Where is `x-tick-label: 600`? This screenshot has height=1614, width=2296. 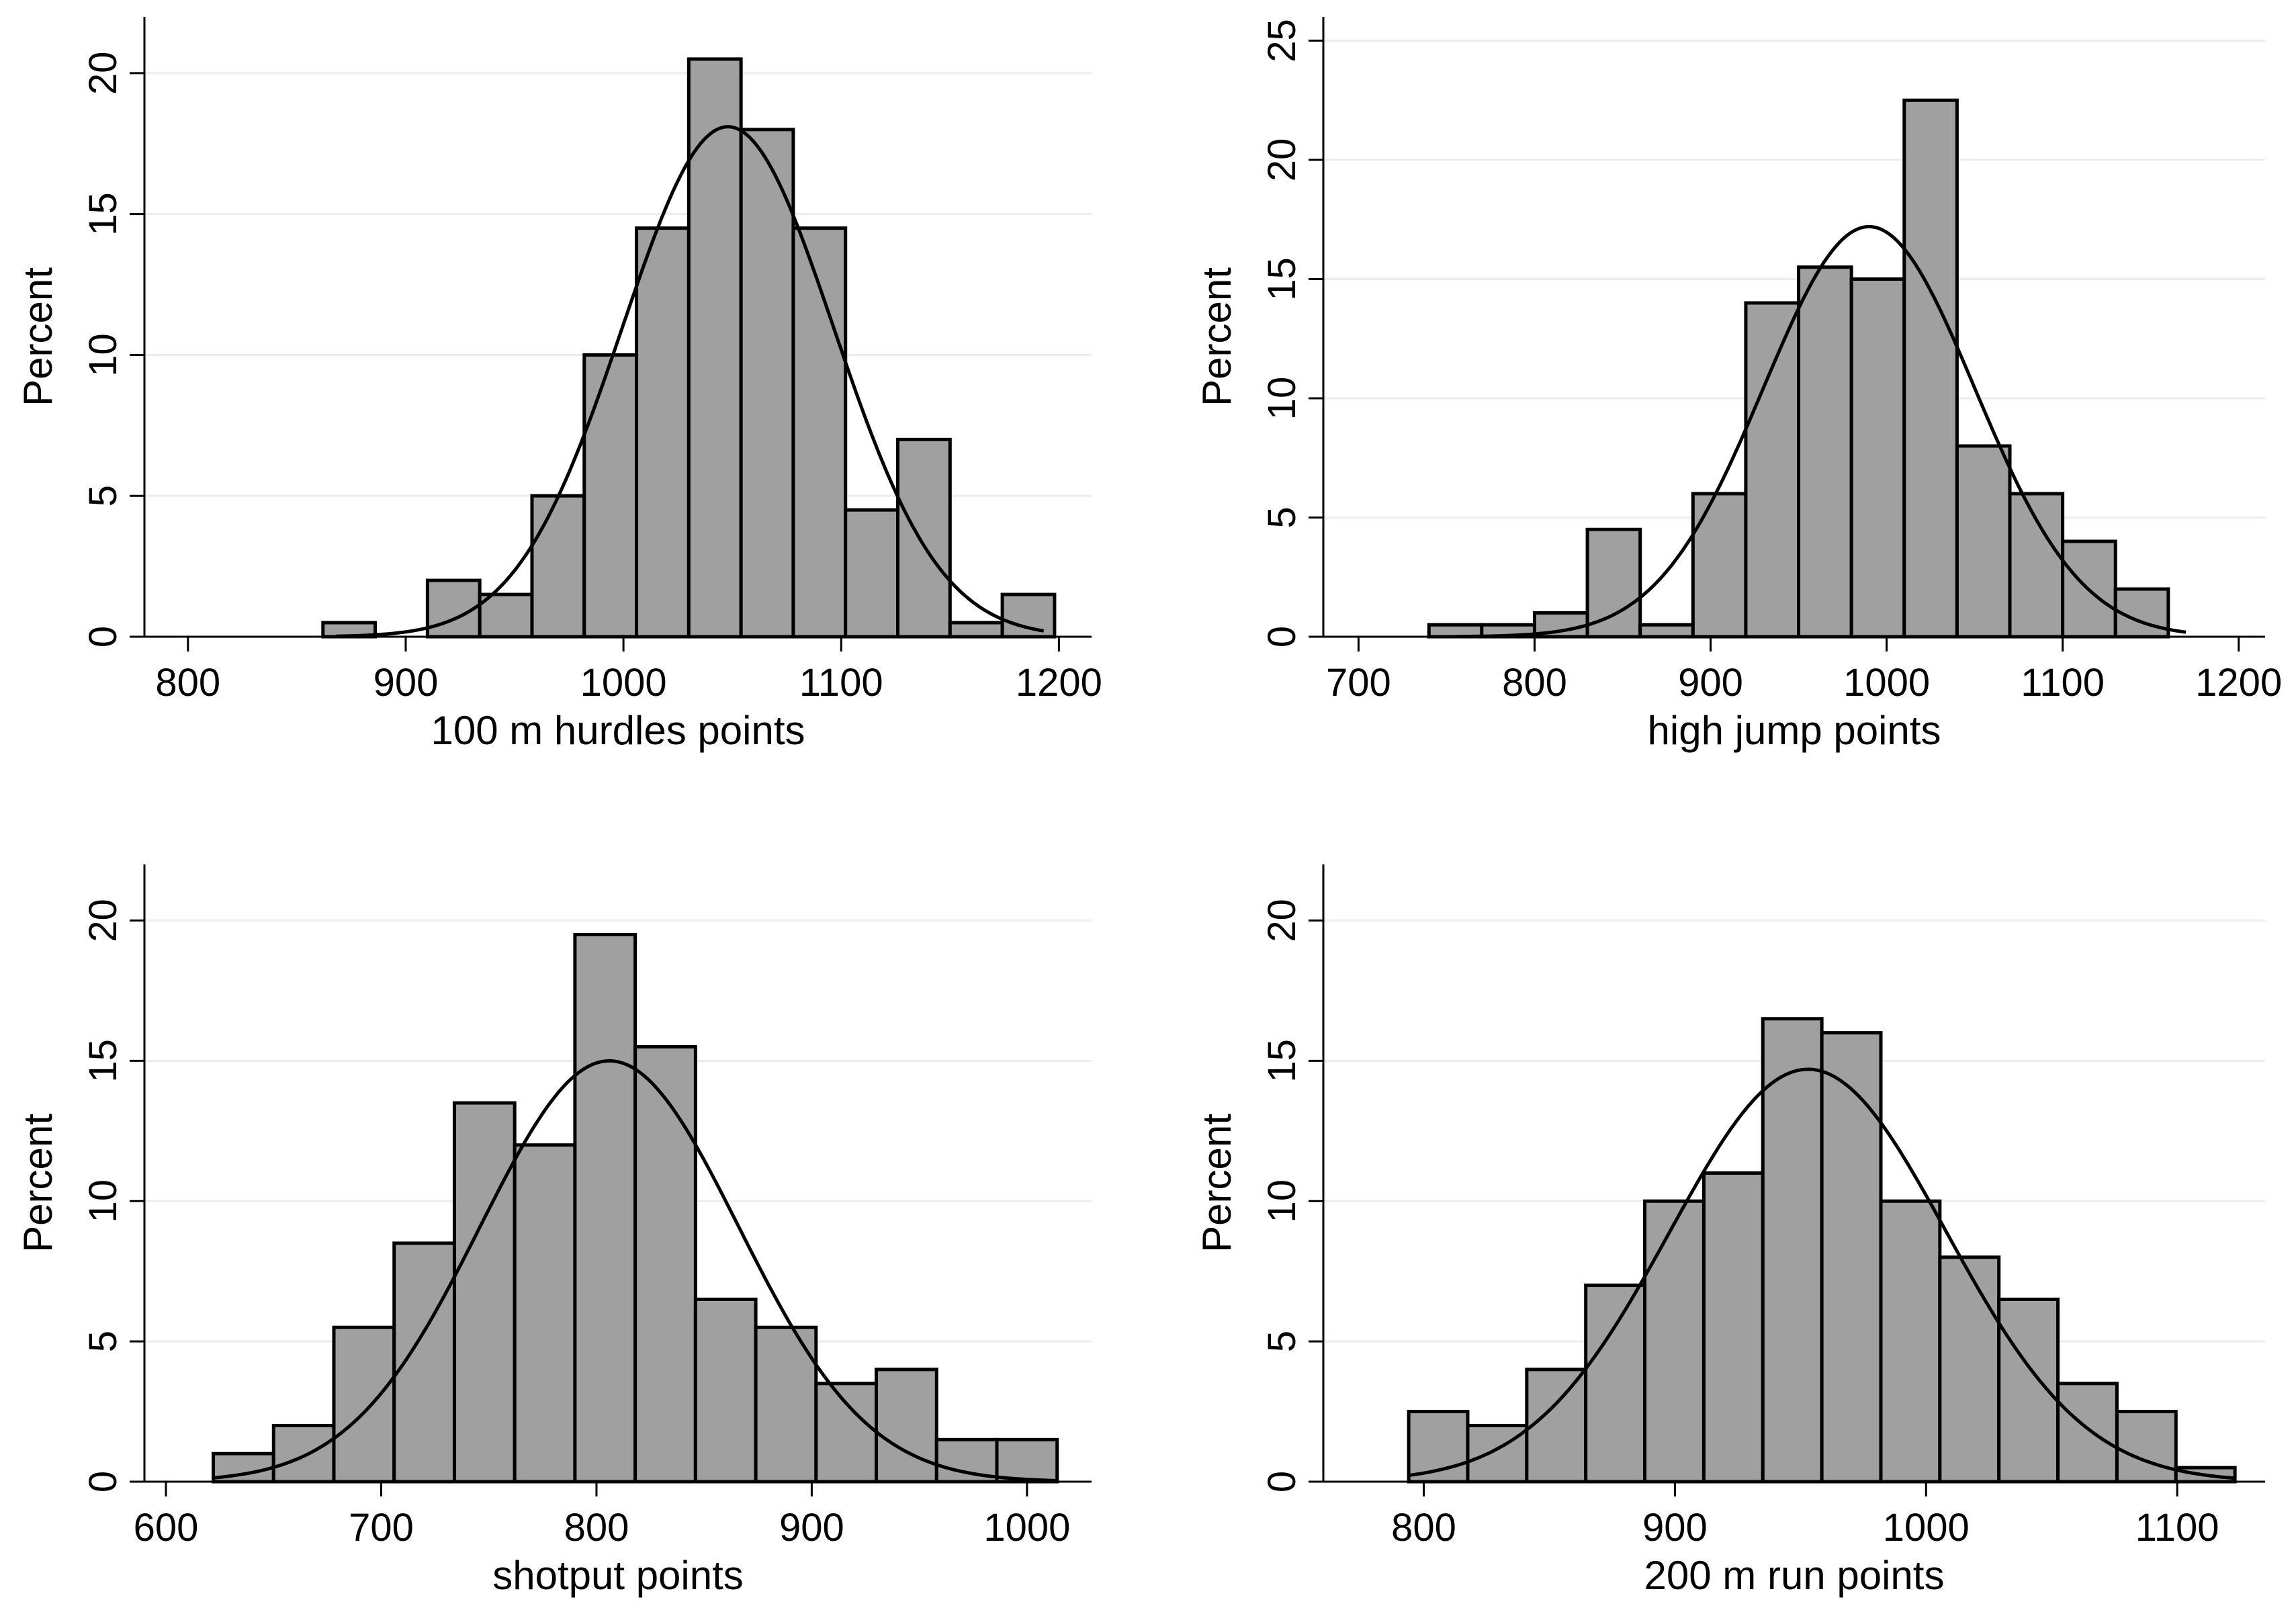
x-tick-label: 600 is located at coordinates (166, 1528).